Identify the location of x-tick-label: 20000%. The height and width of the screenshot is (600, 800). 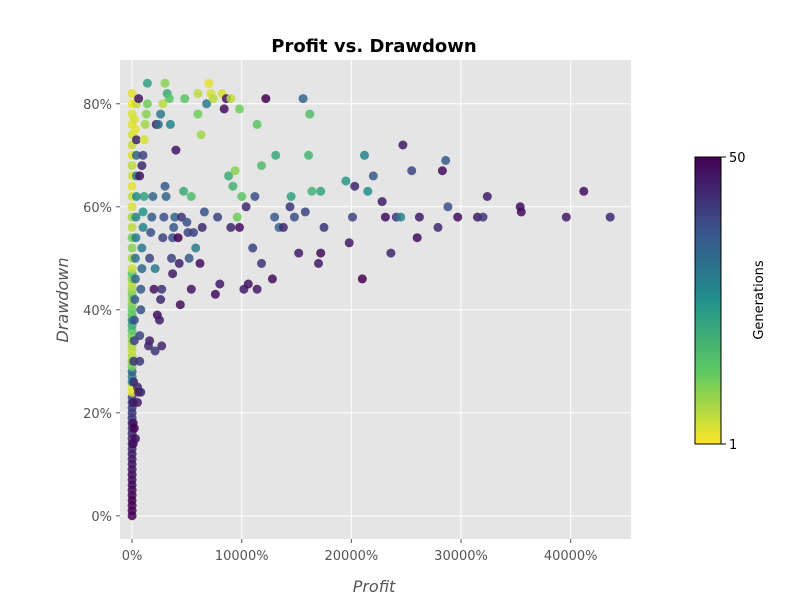
(352, 556).